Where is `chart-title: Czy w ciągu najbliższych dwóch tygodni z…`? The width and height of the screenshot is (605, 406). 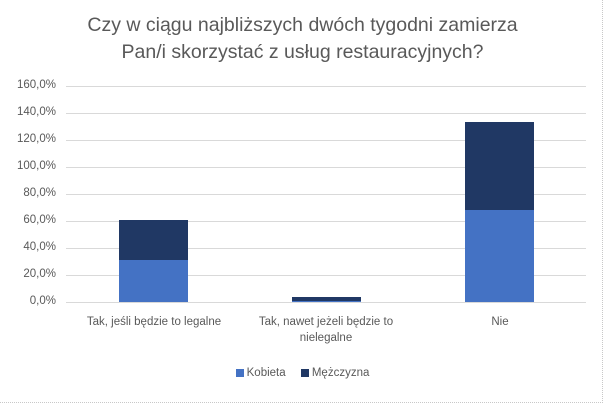 chart-title: Czy w ciągu najbliższych dwóch tygodni z… is located at coordinates (302, 39).